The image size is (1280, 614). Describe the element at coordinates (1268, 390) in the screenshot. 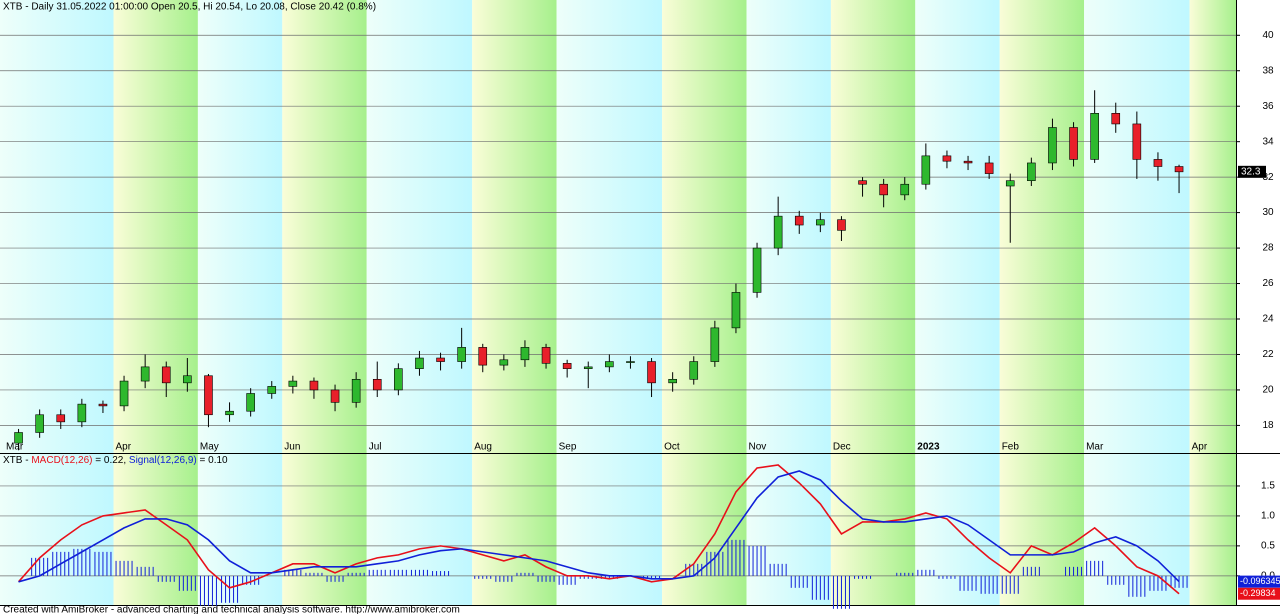

I see `y-tick-label: 20` at that location.